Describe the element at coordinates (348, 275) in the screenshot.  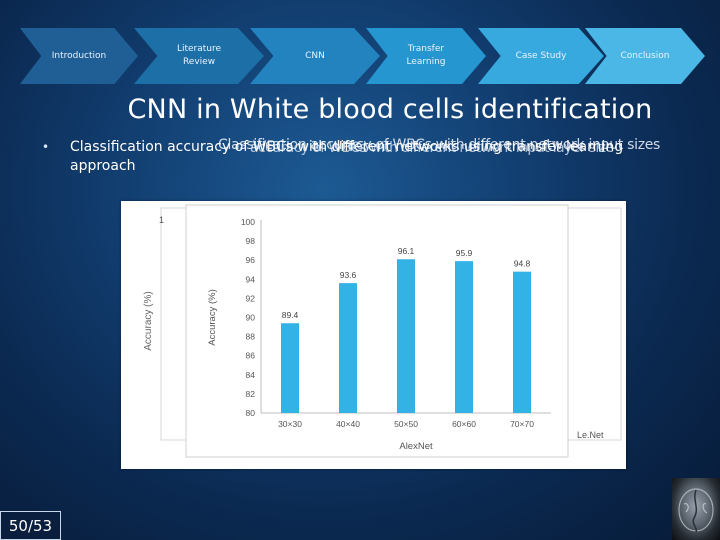
I see `bar-data-label: 93.6` at that location.